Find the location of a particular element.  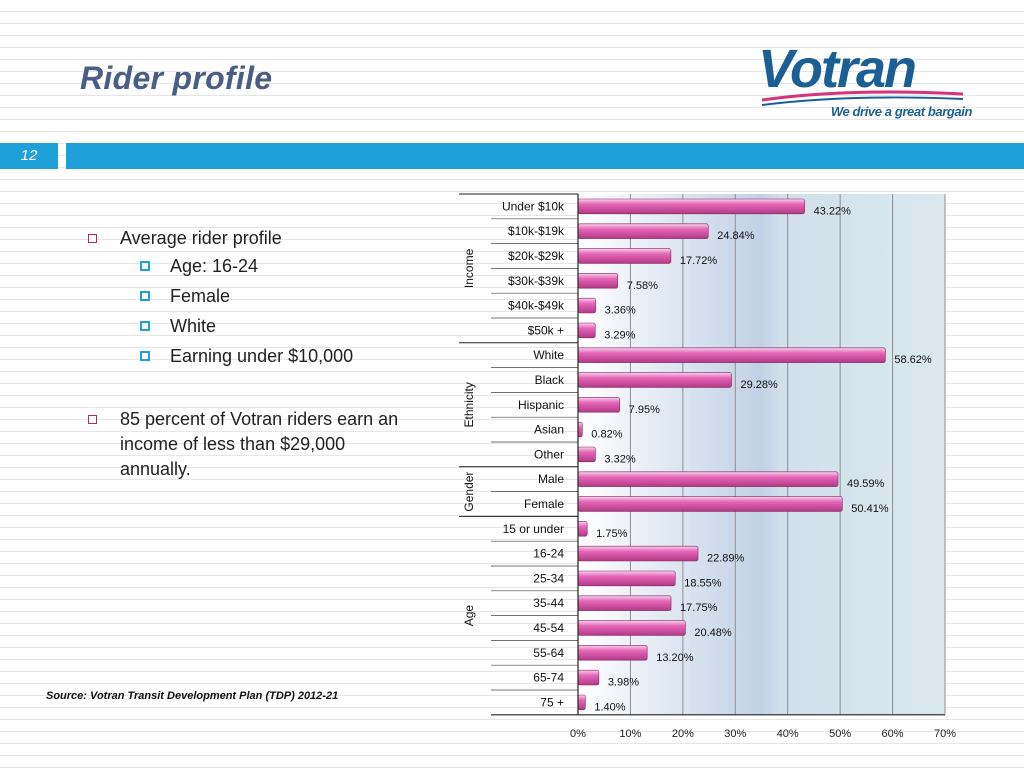

data-label: 50.41% is located at coordinates (870, 509).